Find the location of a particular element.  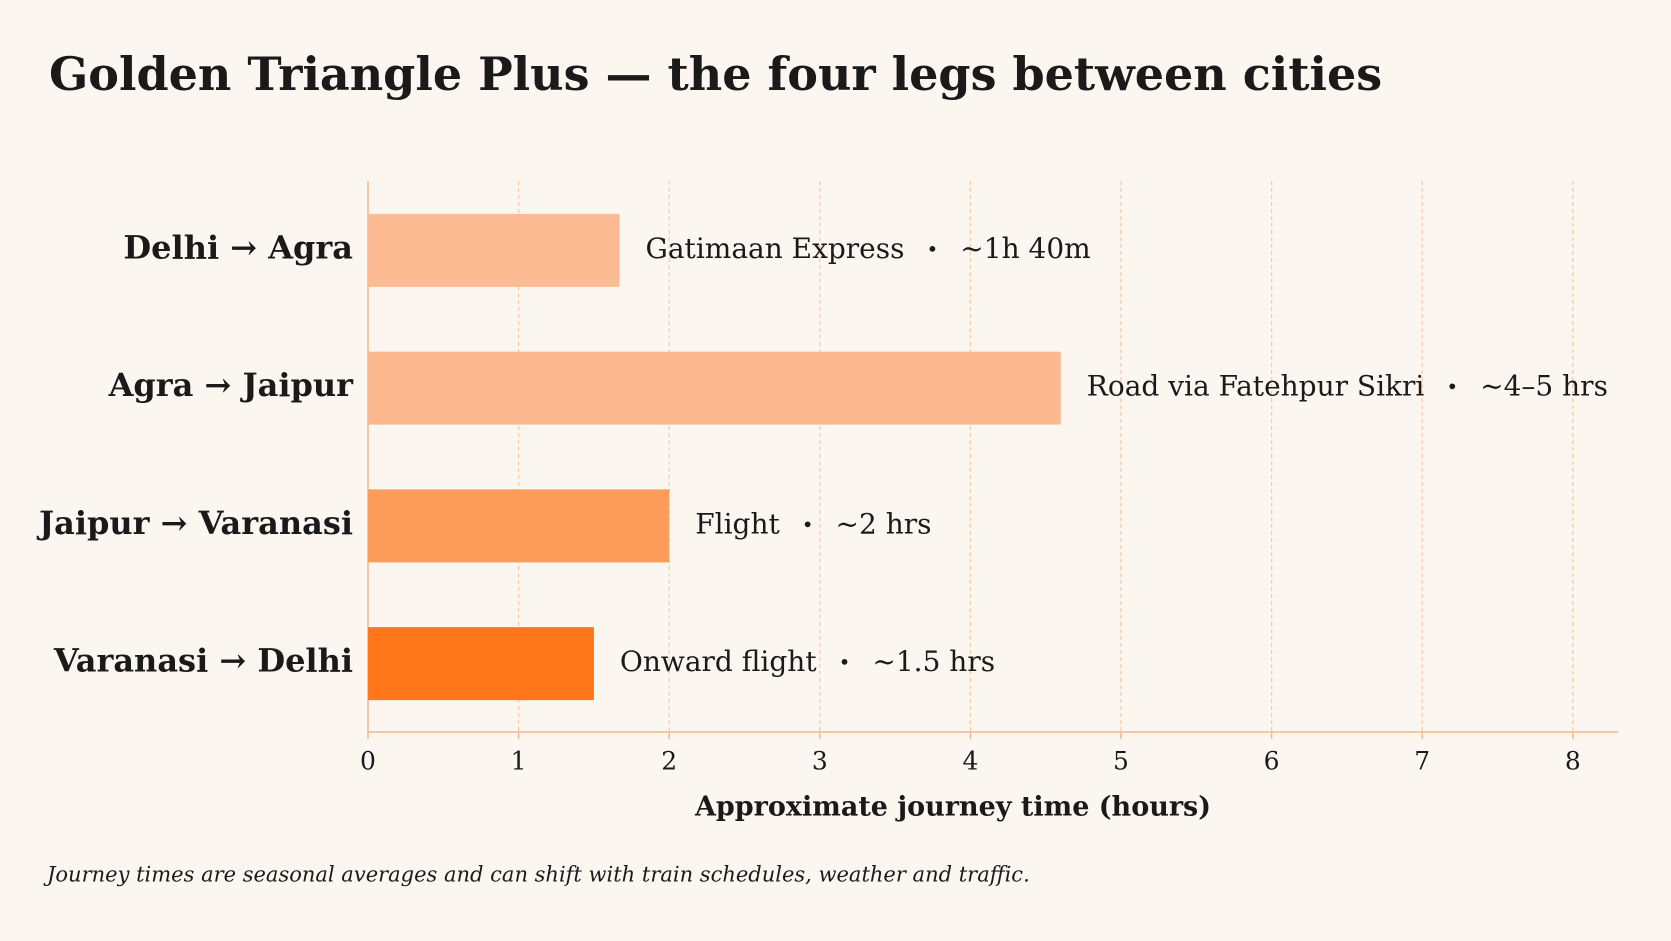

y-tick-label: Agra → Jaipur is located at coordinates (231, 385).